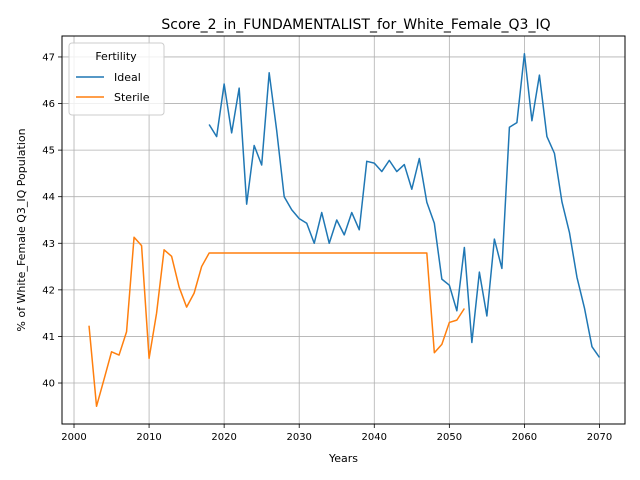 The image size is (640, 480). I want to click on legend-label-ideal: Ideal, so click(127, 77).